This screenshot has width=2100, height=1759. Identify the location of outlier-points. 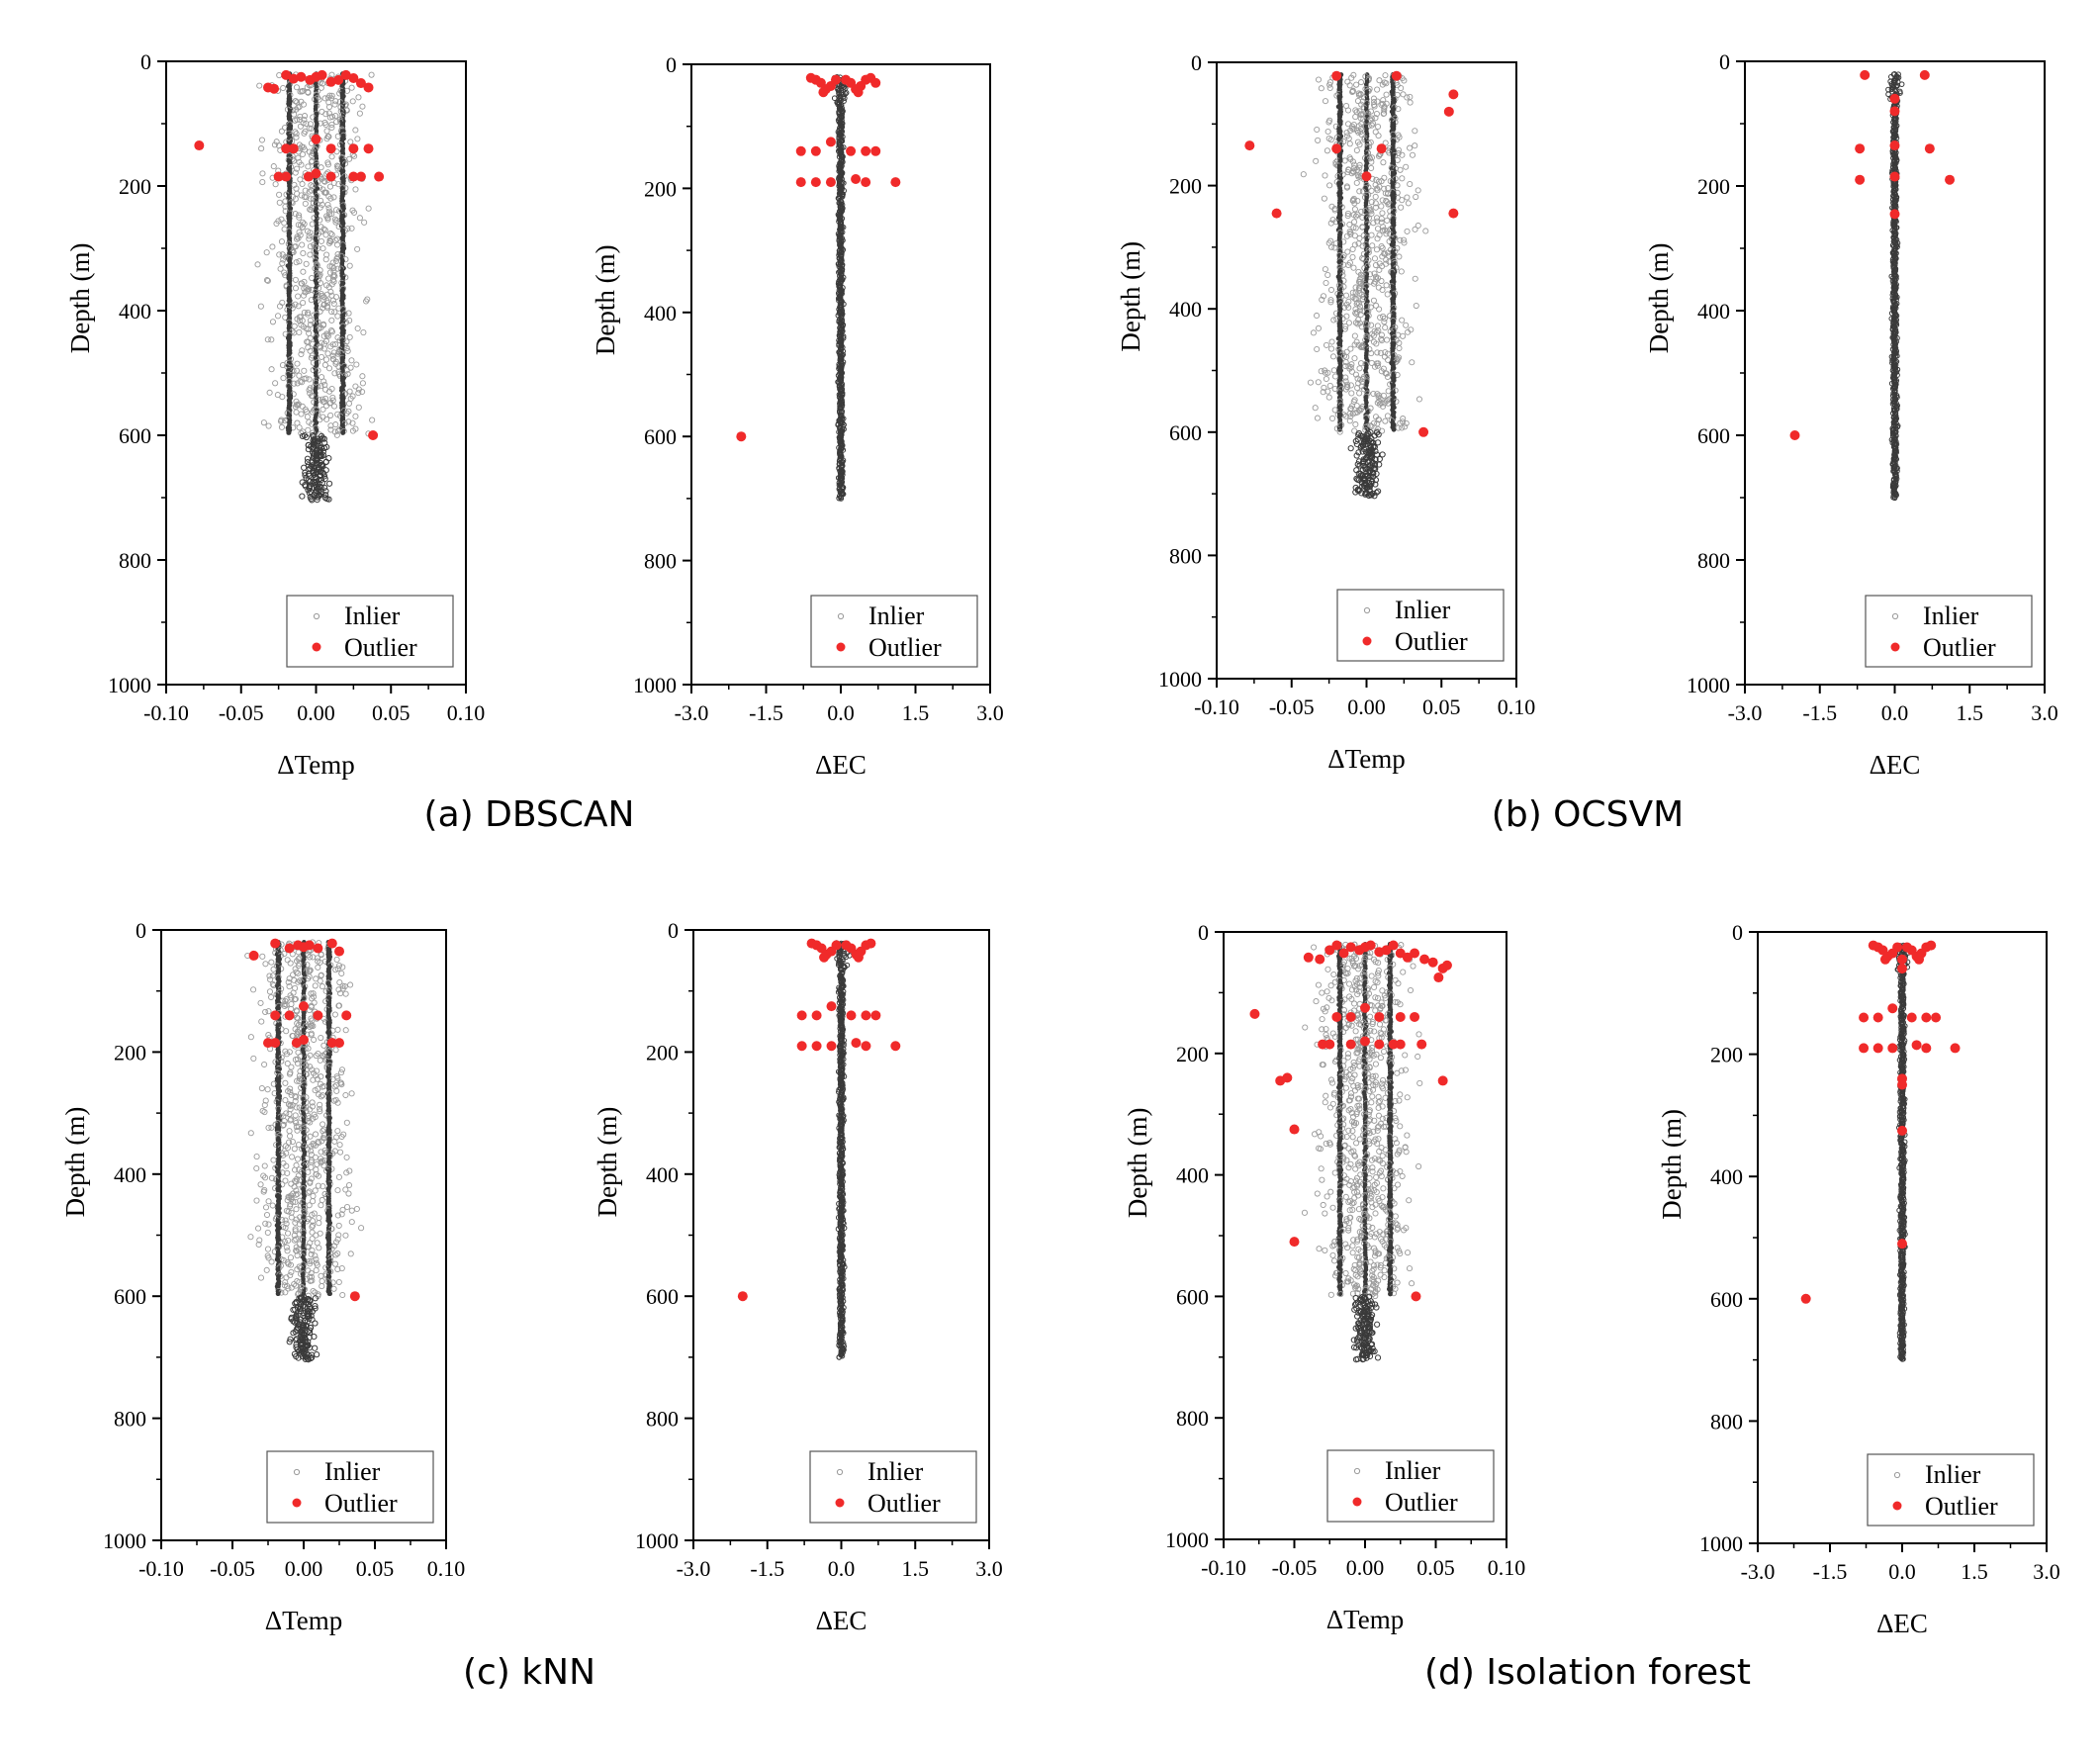
(1352, 253).